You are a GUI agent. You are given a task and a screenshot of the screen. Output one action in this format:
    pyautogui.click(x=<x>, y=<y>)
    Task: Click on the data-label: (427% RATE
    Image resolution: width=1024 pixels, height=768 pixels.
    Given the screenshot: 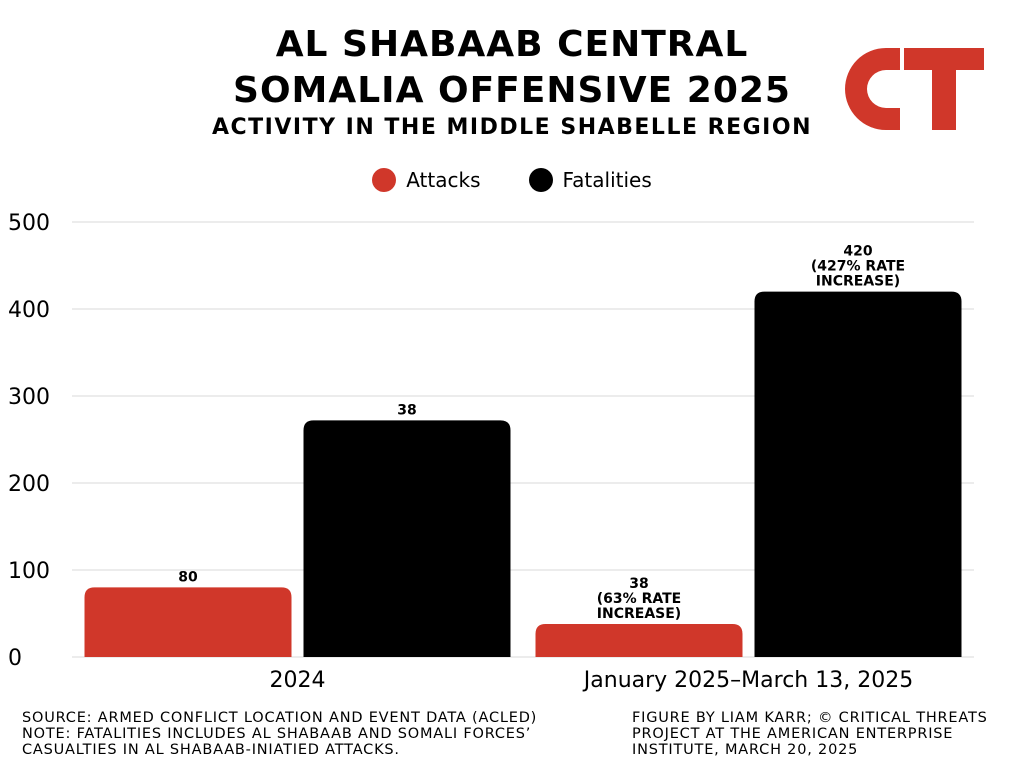 What is the action you would take?
    pyautogui.click(x=858, y=267)
    